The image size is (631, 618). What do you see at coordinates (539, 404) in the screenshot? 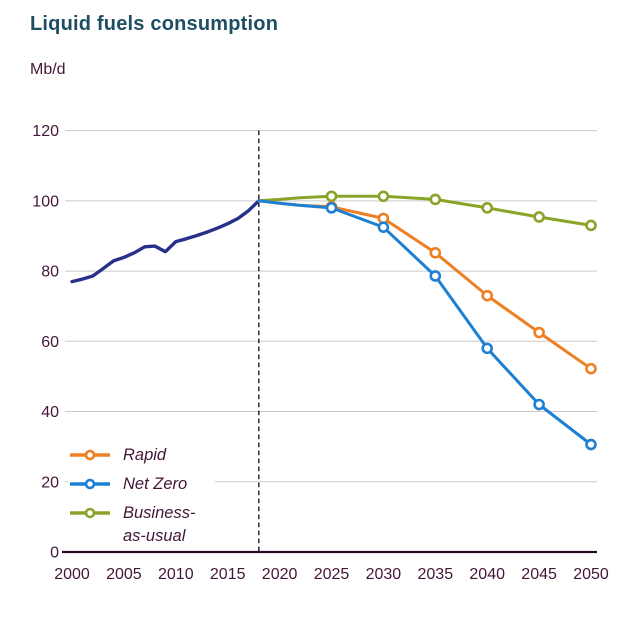
I see `marker-net-zero-2045` at bounding box center [539, 404].